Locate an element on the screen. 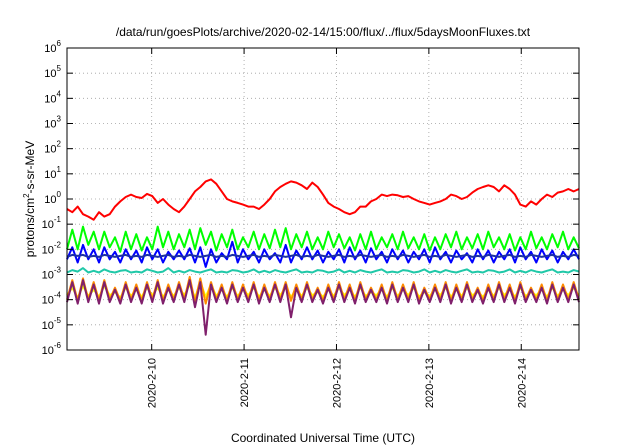 The height and width of the screenshot is (448, 640). y-tick-label: 10⁻¹ is located at coordinates (52, 223).